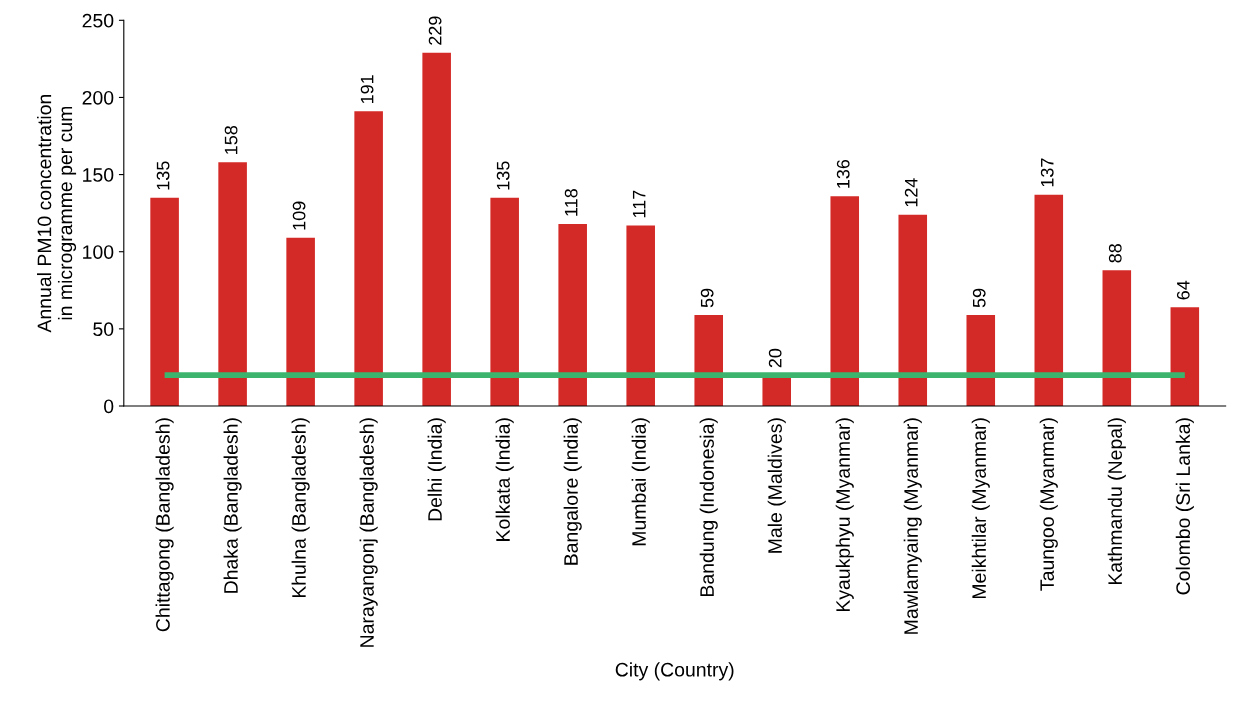  Describe the element at coordinates (674, 671) in the screenshot. I see `x-axis-title: City (Country)` at that location.